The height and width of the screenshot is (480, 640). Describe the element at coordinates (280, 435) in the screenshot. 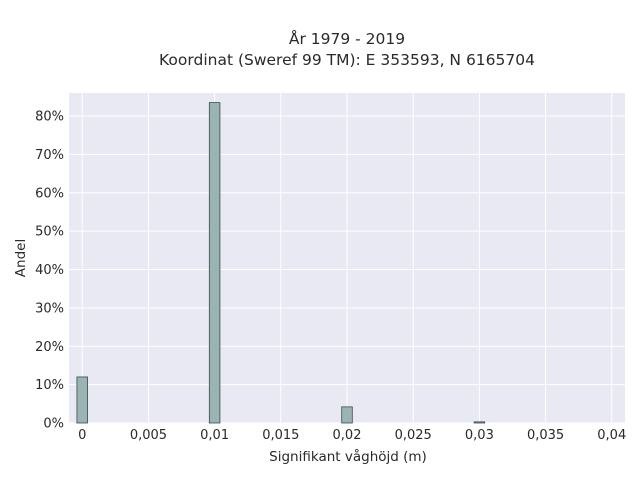

I see `x-tick-label: 0,015` at that location.